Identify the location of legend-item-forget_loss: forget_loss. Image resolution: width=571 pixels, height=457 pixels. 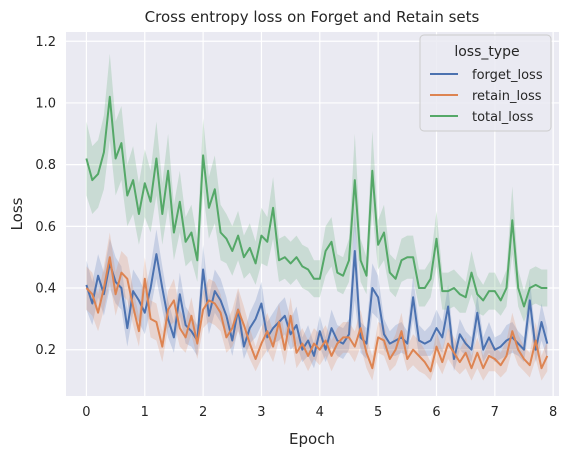
(486, 75).